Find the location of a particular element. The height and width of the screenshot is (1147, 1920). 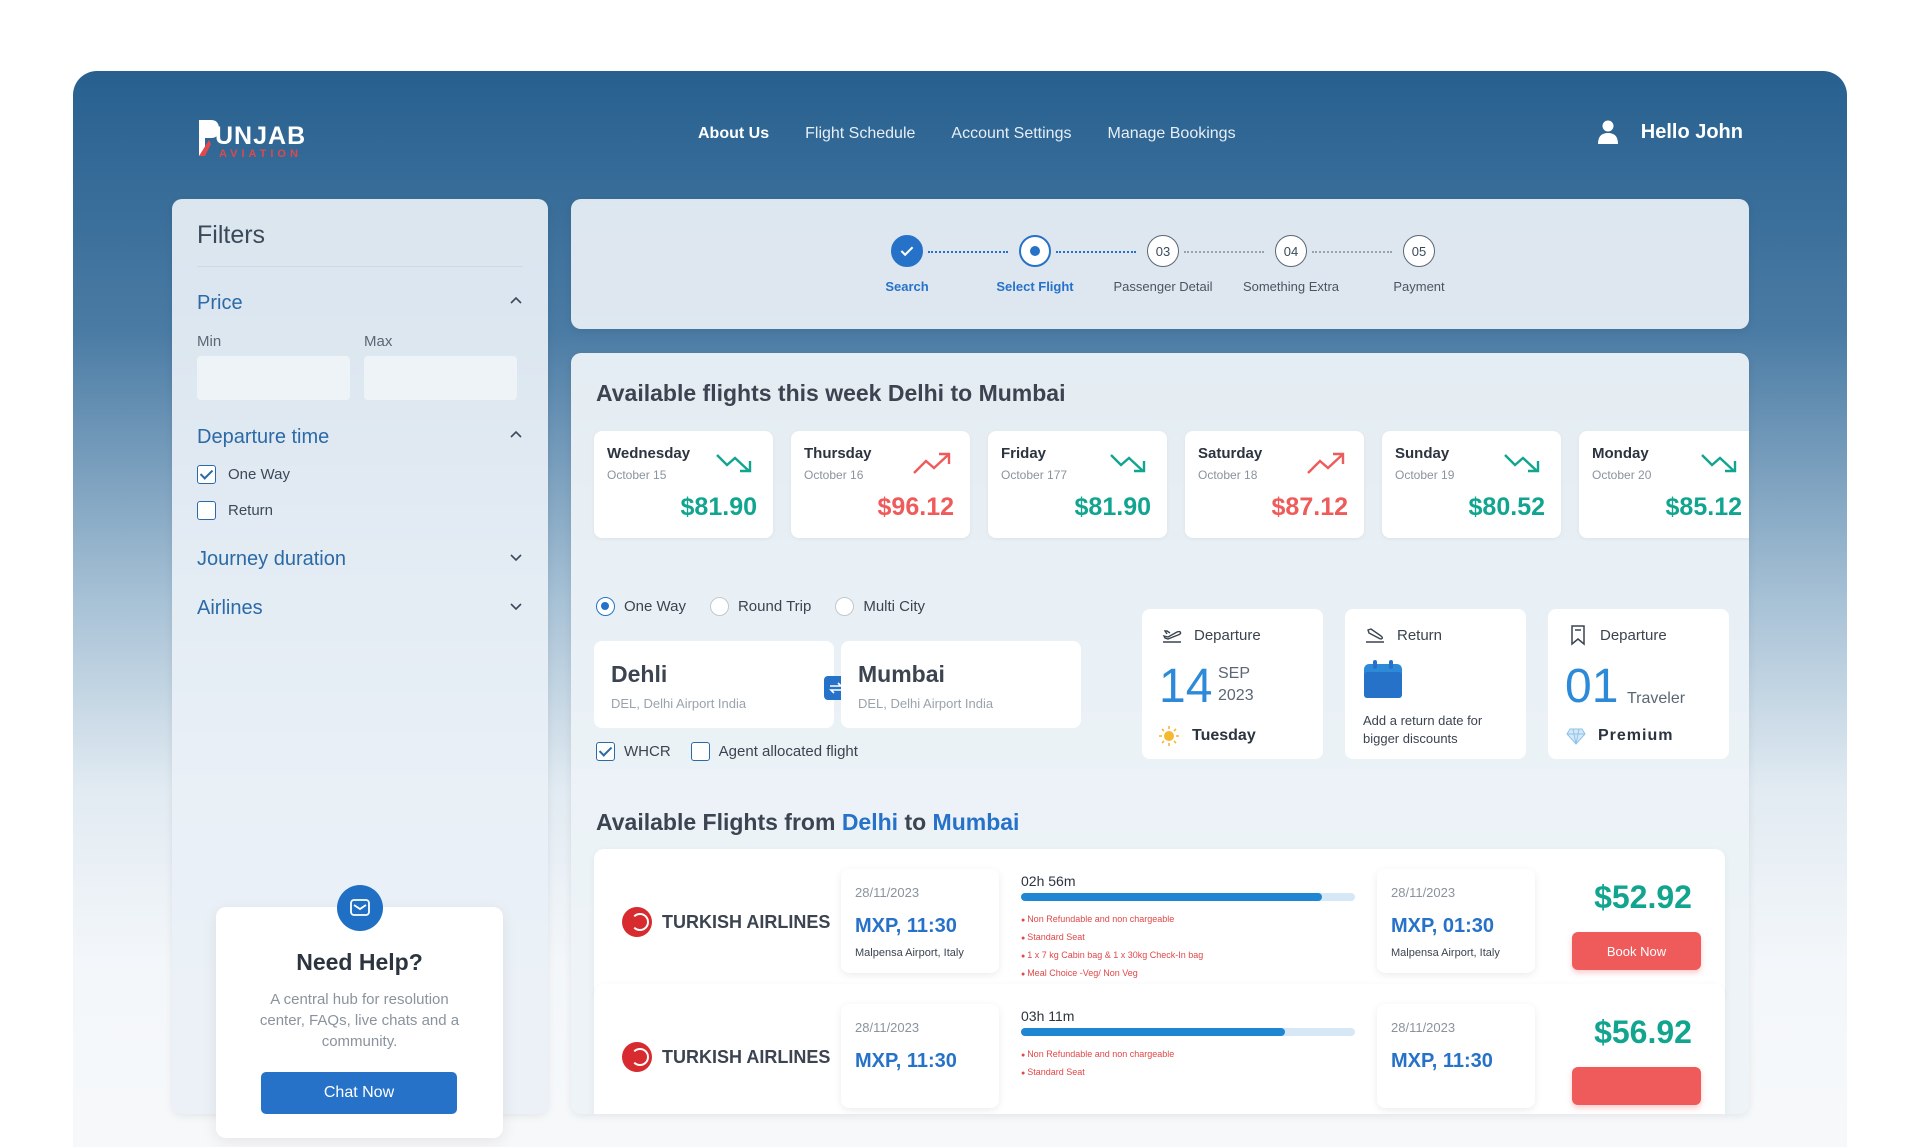

to-city-field: Mumbai DEL, Delhi Airport India is located at coordinates (961, 684).